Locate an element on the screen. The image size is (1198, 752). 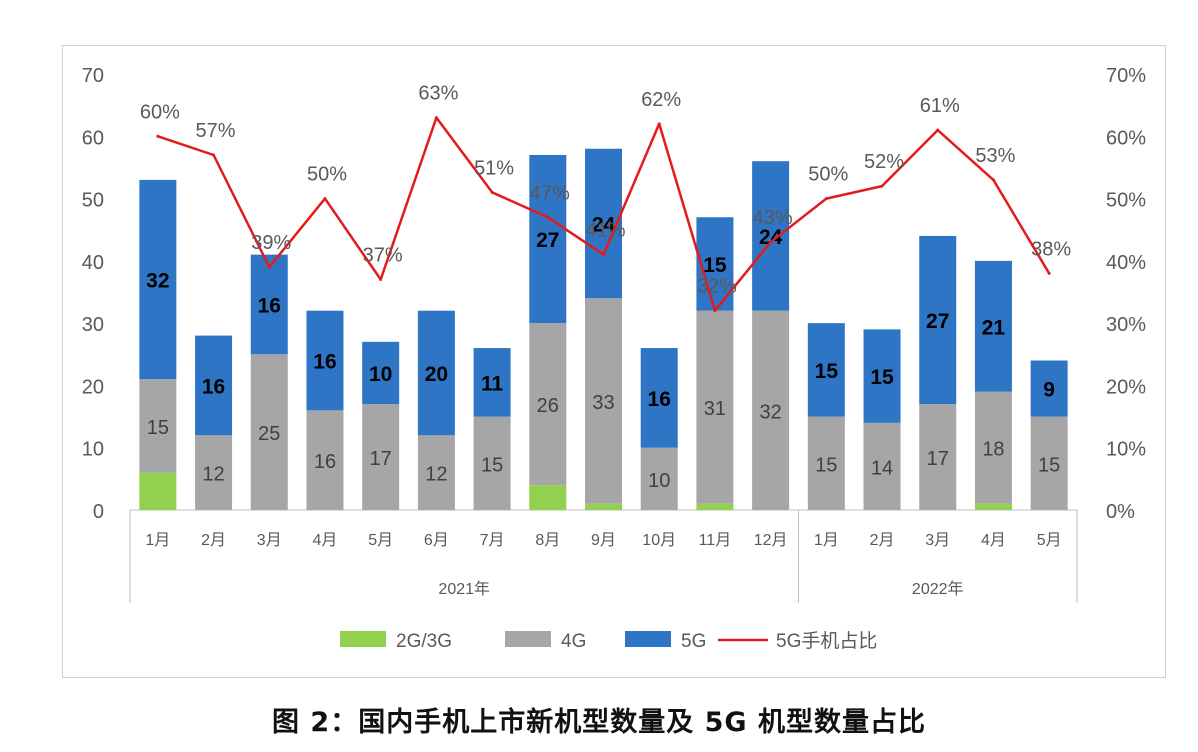
bar-label-4g: 12 is located at coordinates (213, 475).